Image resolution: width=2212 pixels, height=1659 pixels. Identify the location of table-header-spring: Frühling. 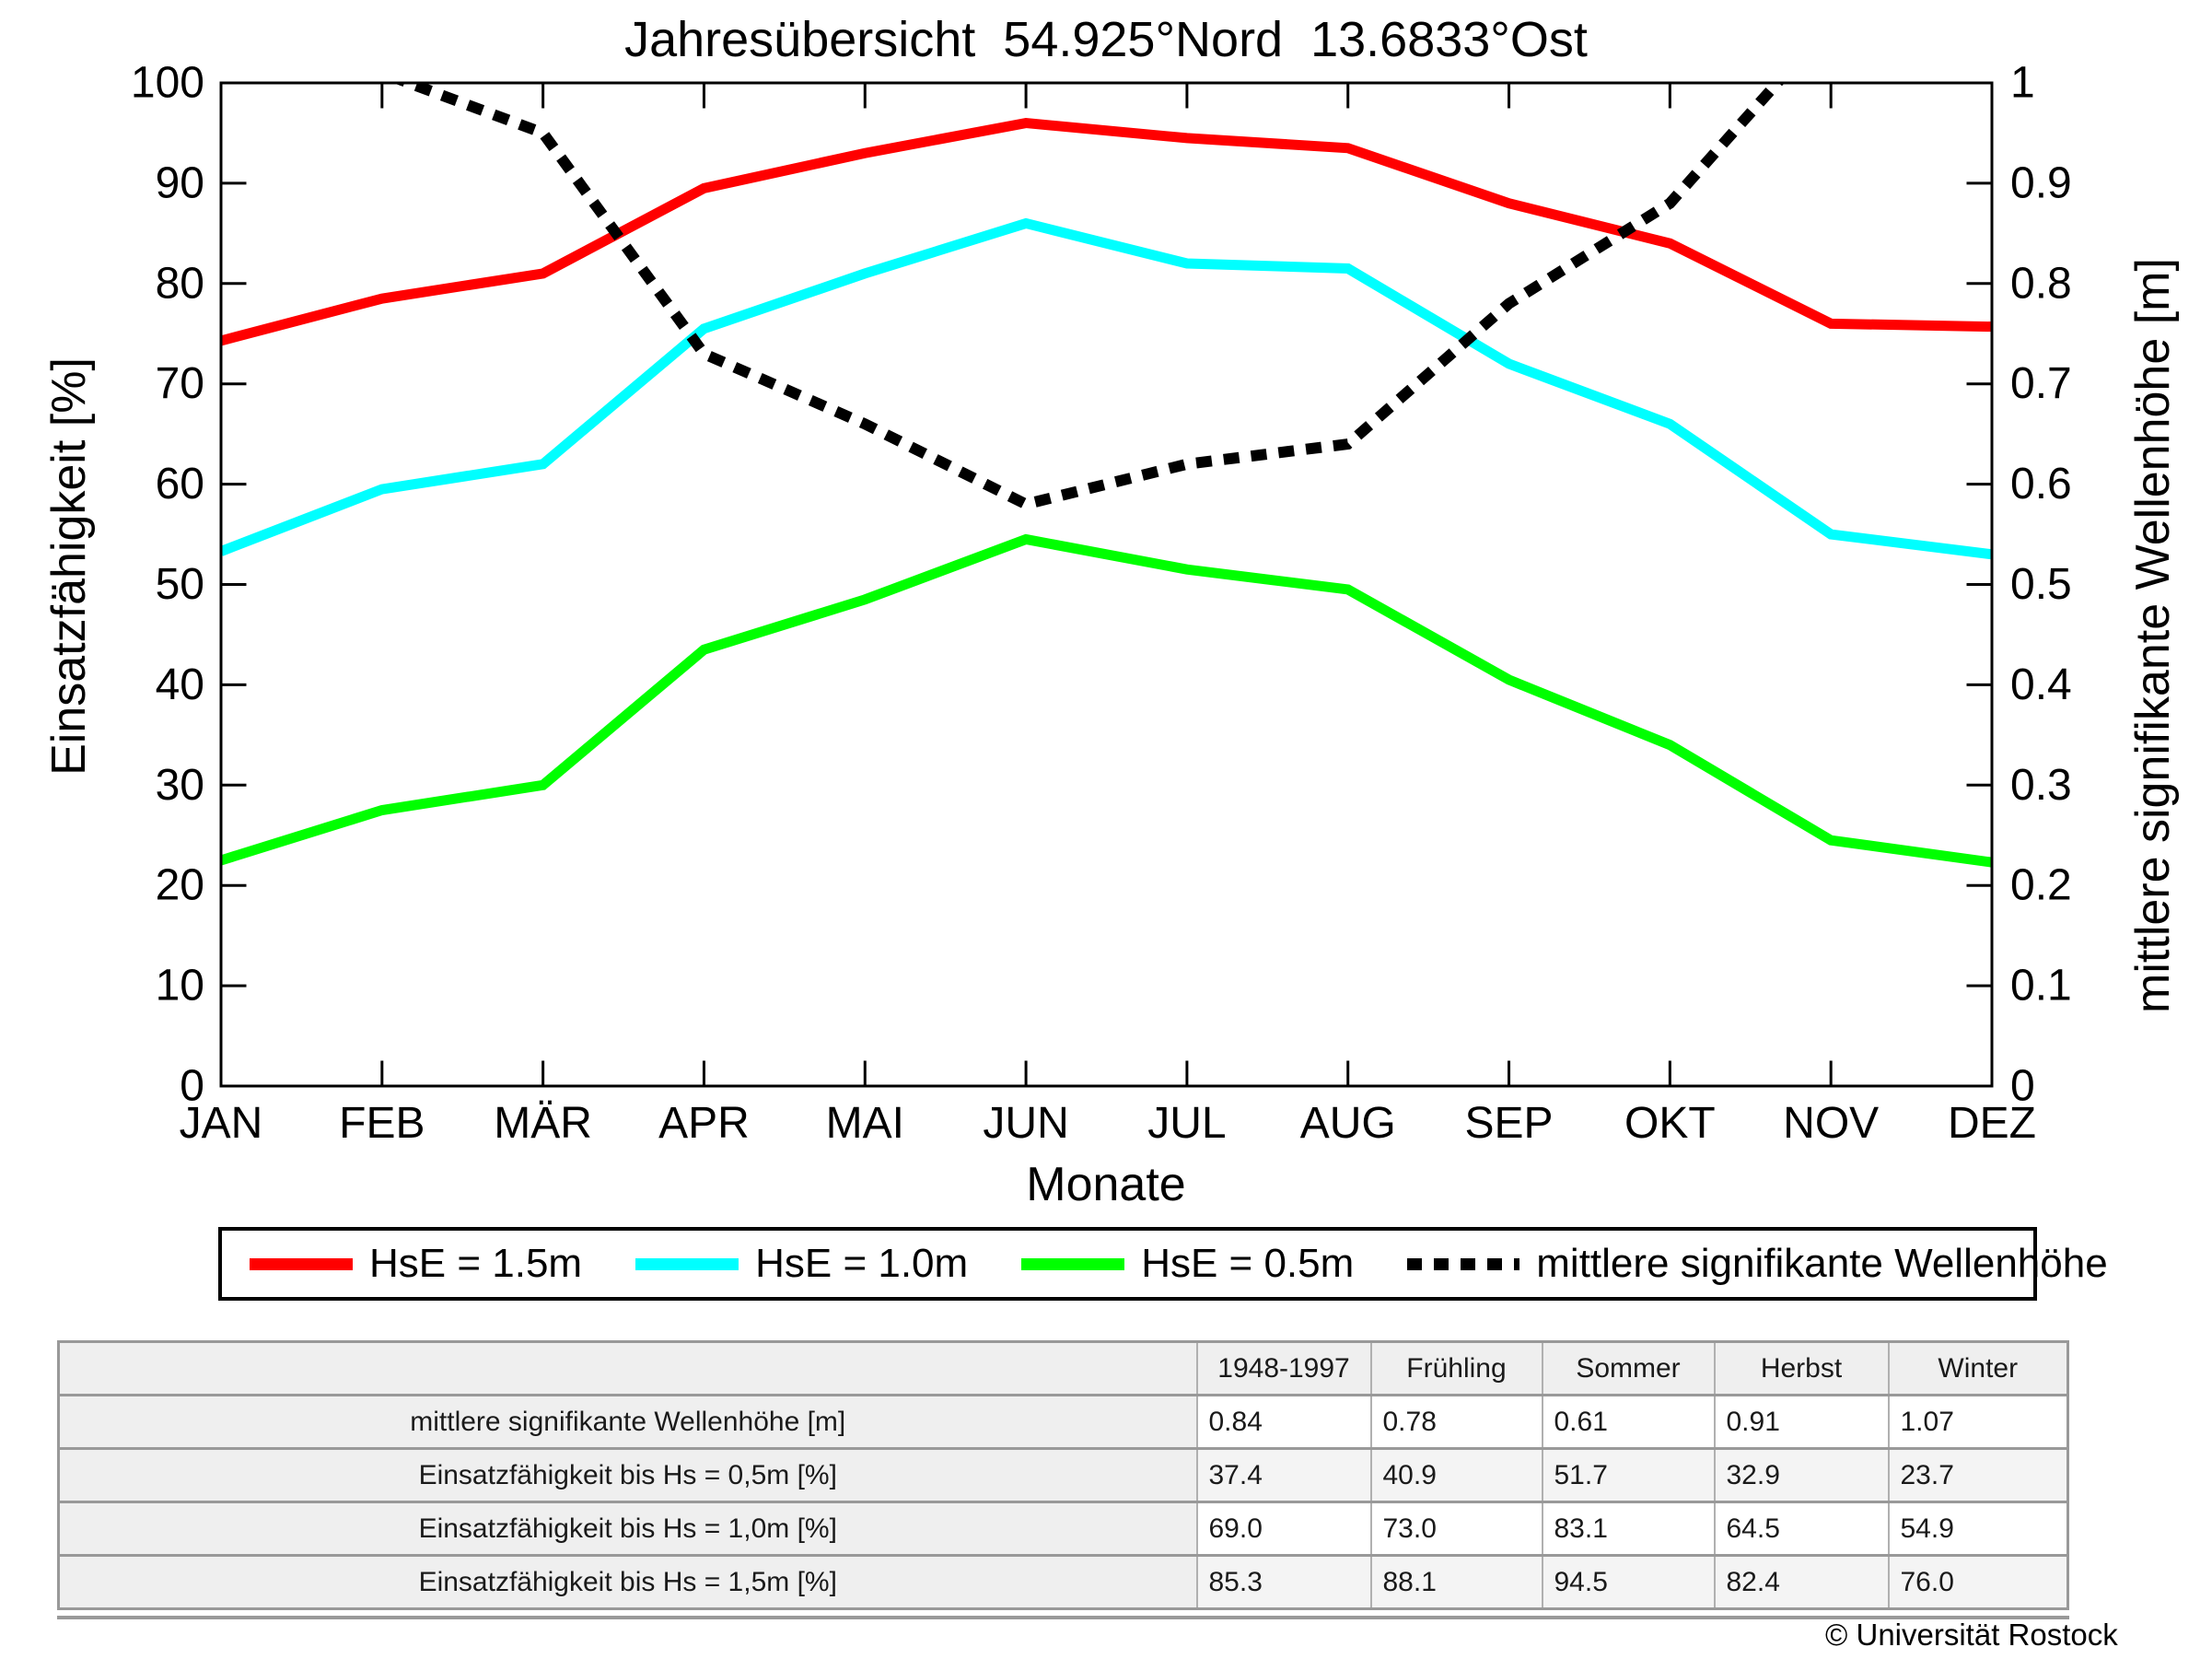
(1456, 1368).